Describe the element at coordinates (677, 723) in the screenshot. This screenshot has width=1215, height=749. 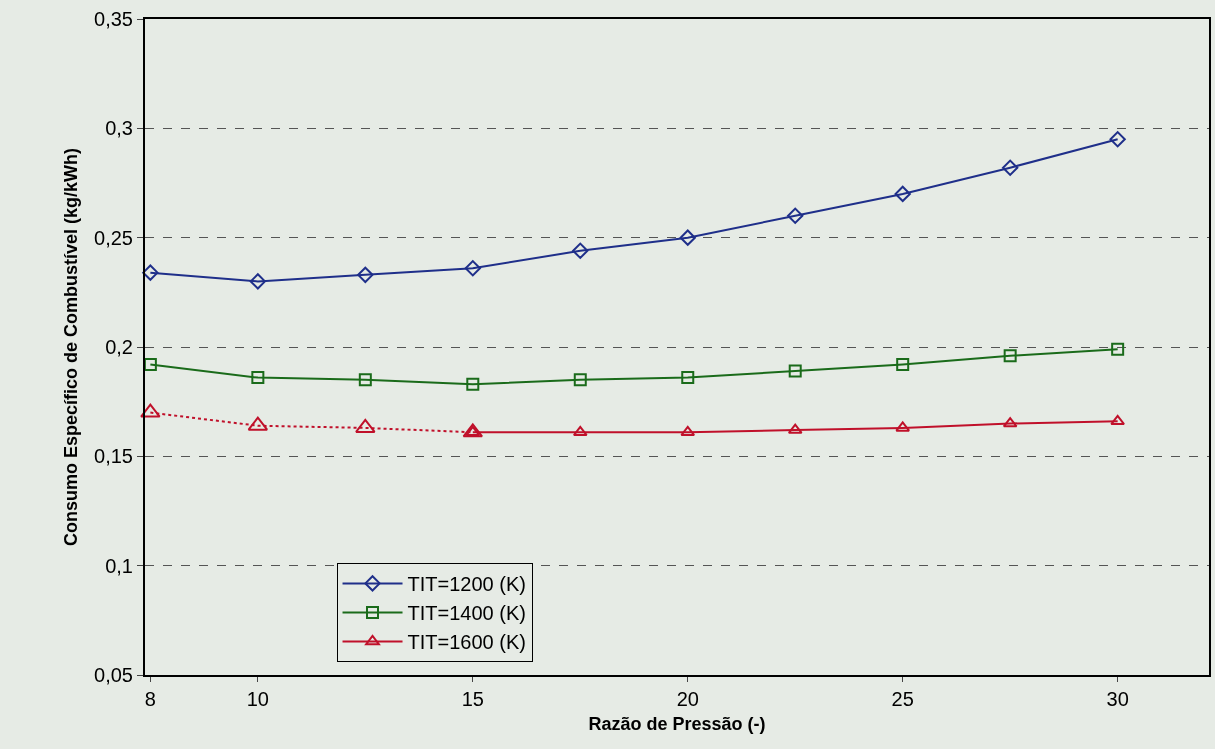
I see `x-axis-title: Razão de Pressão (-)` at that location.